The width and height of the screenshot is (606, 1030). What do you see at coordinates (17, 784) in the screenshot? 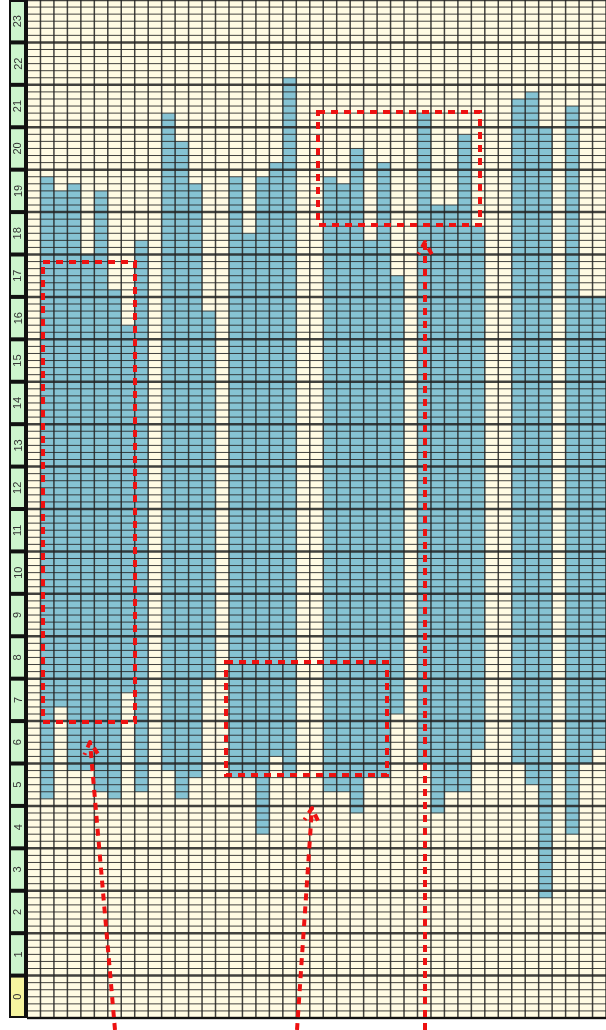
I see `y-tick-label: 5` at bounding box center [17, 784].